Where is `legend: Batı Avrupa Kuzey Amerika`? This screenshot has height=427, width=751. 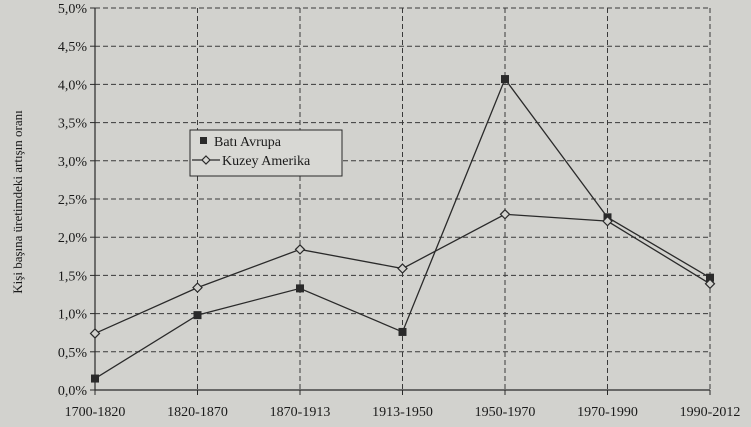 legend: Batı Avrupa Kuzey Amerika is located at coordinates (266, 153).